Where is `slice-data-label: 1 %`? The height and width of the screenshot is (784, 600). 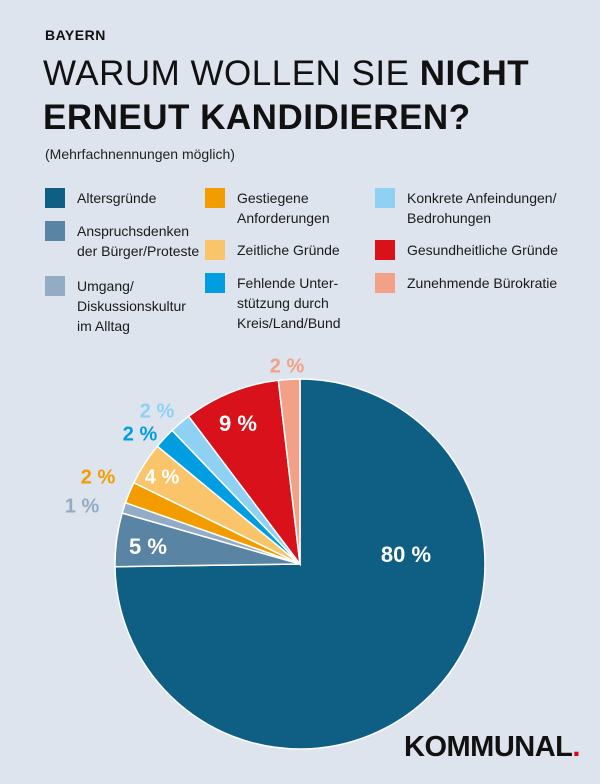 slice-data-label: 1 % is located at coordinates (82, 506).